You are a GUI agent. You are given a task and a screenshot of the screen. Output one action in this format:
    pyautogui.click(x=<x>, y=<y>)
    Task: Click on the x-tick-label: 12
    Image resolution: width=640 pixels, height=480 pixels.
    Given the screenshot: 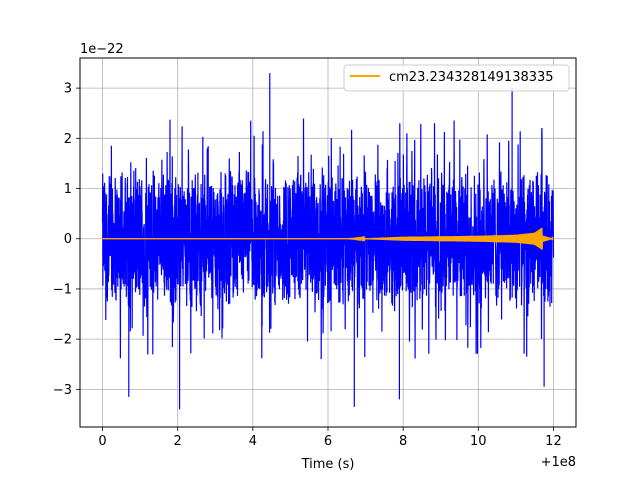 What is the action you would take?
    pyautogui.click(x=553, y=441)
    